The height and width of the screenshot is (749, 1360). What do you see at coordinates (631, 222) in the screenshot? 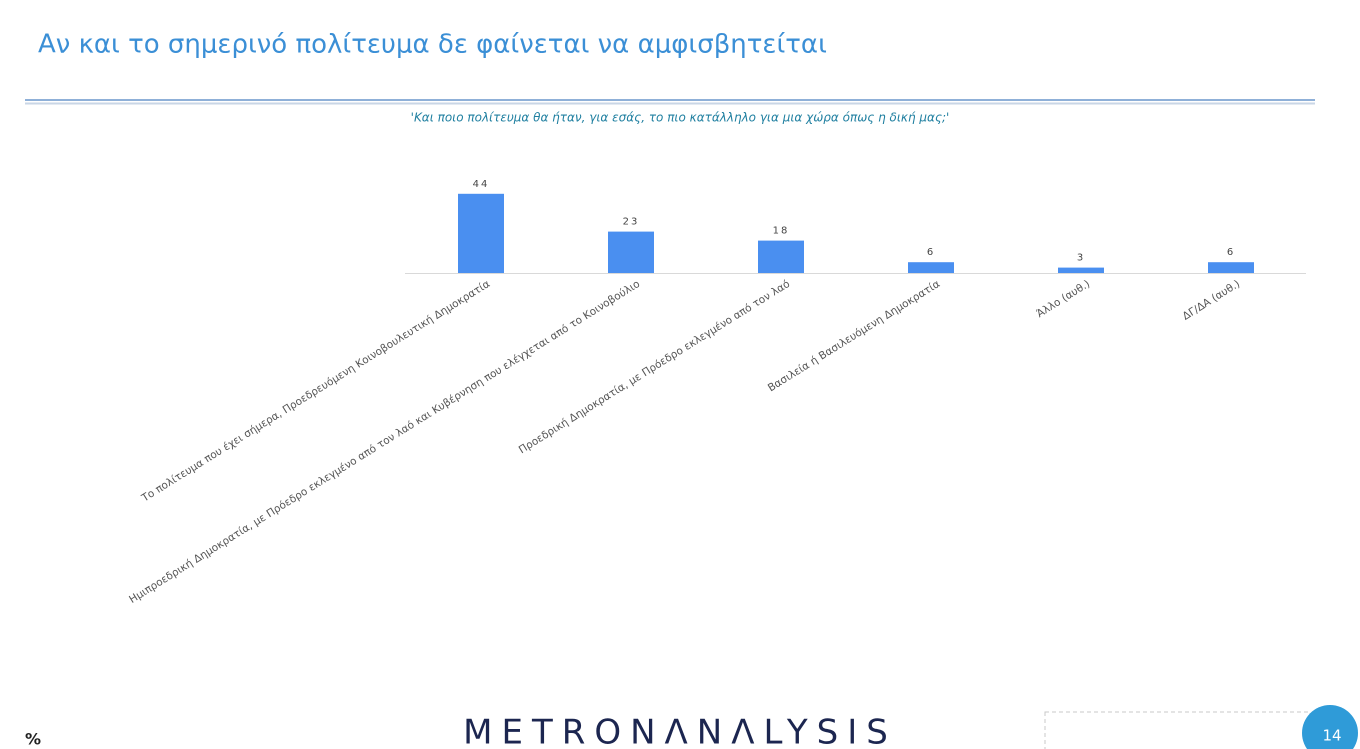
I see `data-label: 23` at bounding box center [631, 222].